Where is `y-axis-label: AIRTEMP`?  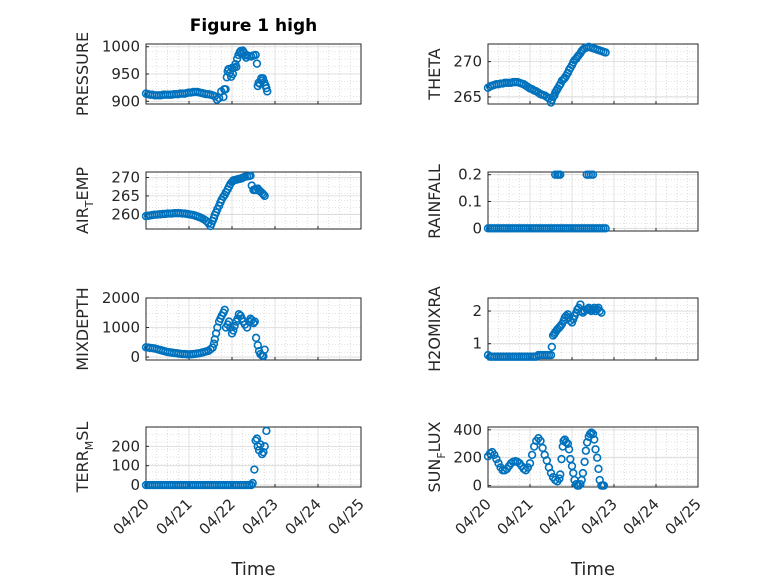 y-axis-label: AIRTEMP is located at coordinates (84, 200).